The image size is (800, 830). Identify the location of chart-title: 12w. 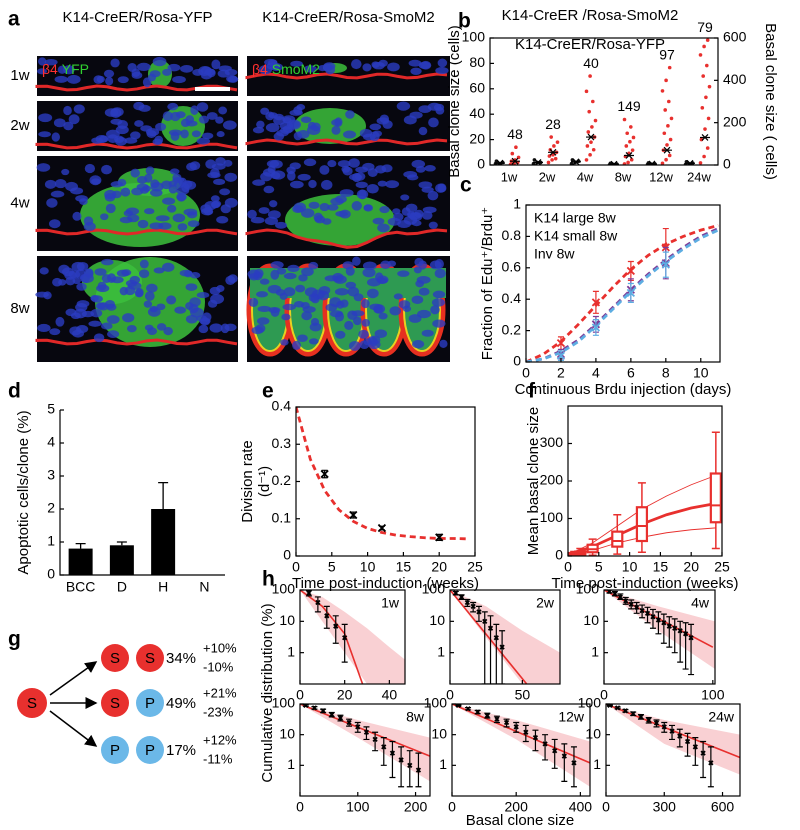
(571, 717).